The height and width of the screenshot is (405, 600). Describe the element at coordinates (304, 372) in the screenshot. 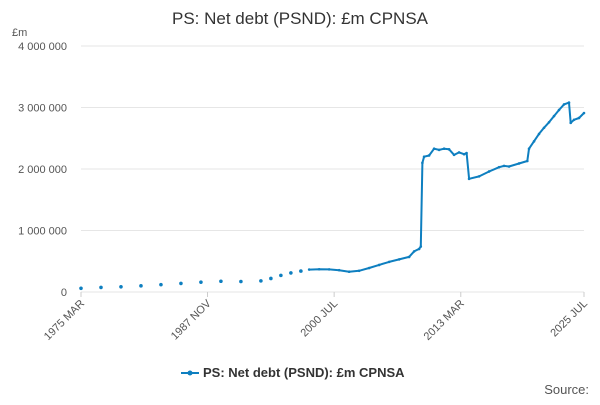

I see `legend-series-label: PS: Net debt (PSND): £m CPNSA` at that location.